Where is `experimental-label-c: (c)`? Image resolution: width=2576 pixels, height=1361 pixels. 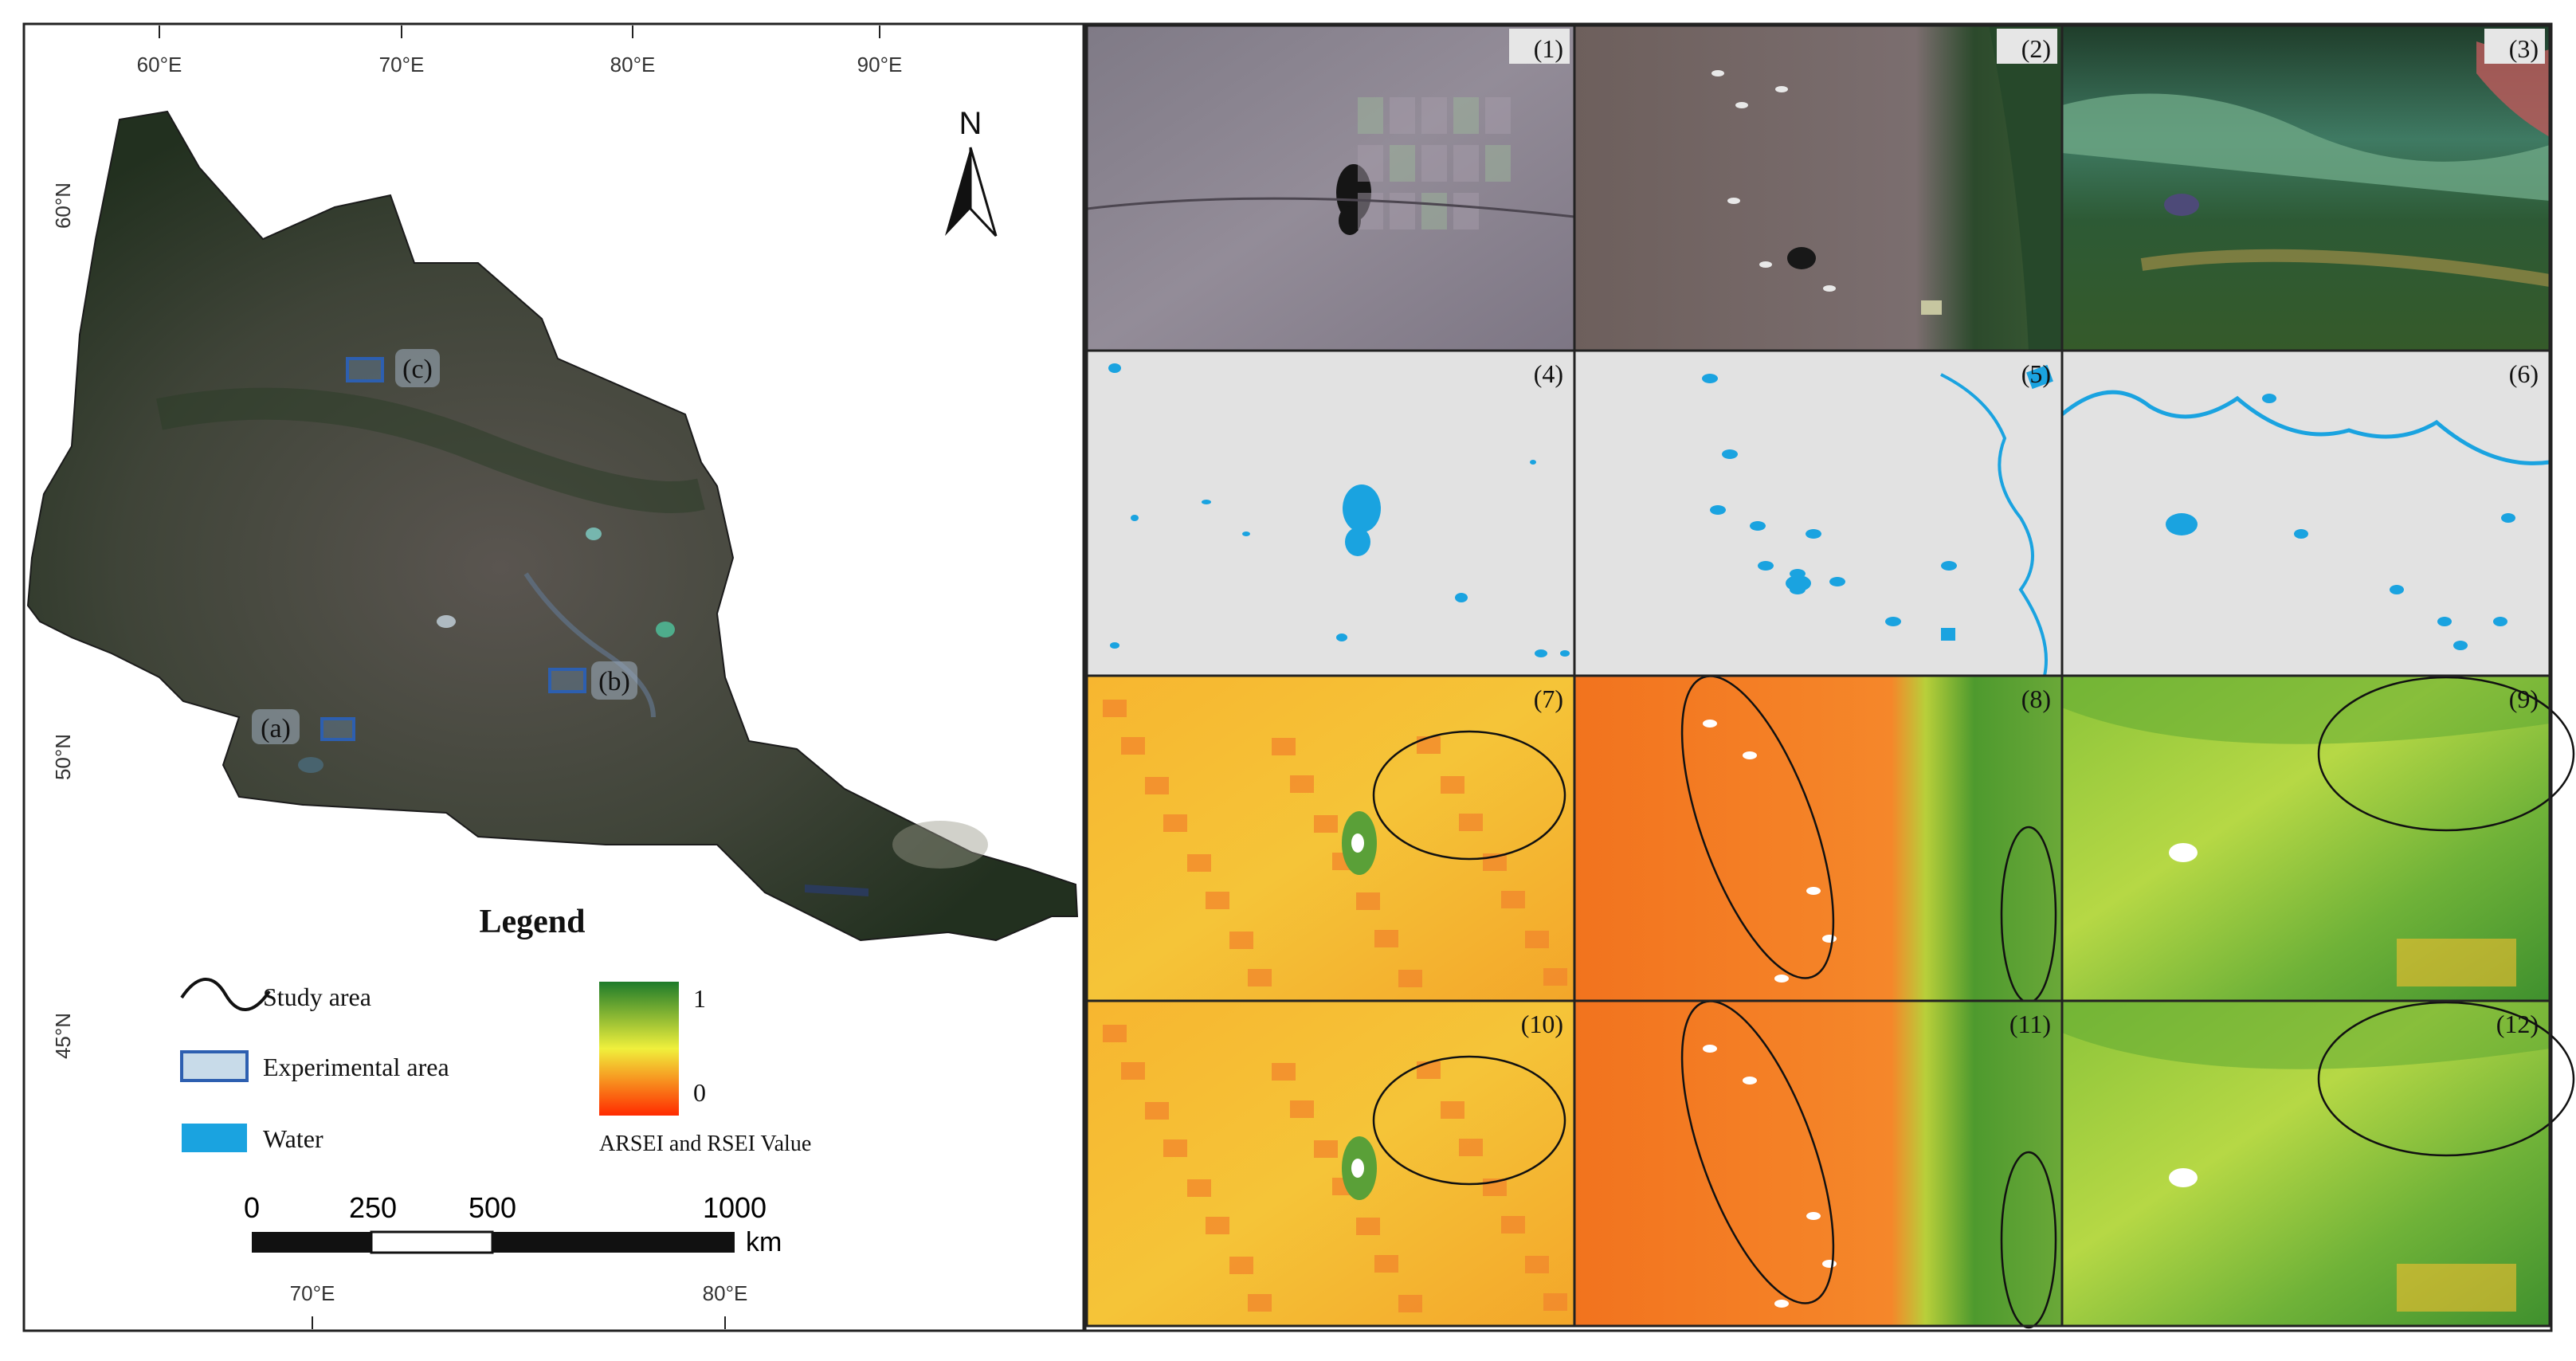
experimental-label-c: (c) is located at coordinates (418, 369).